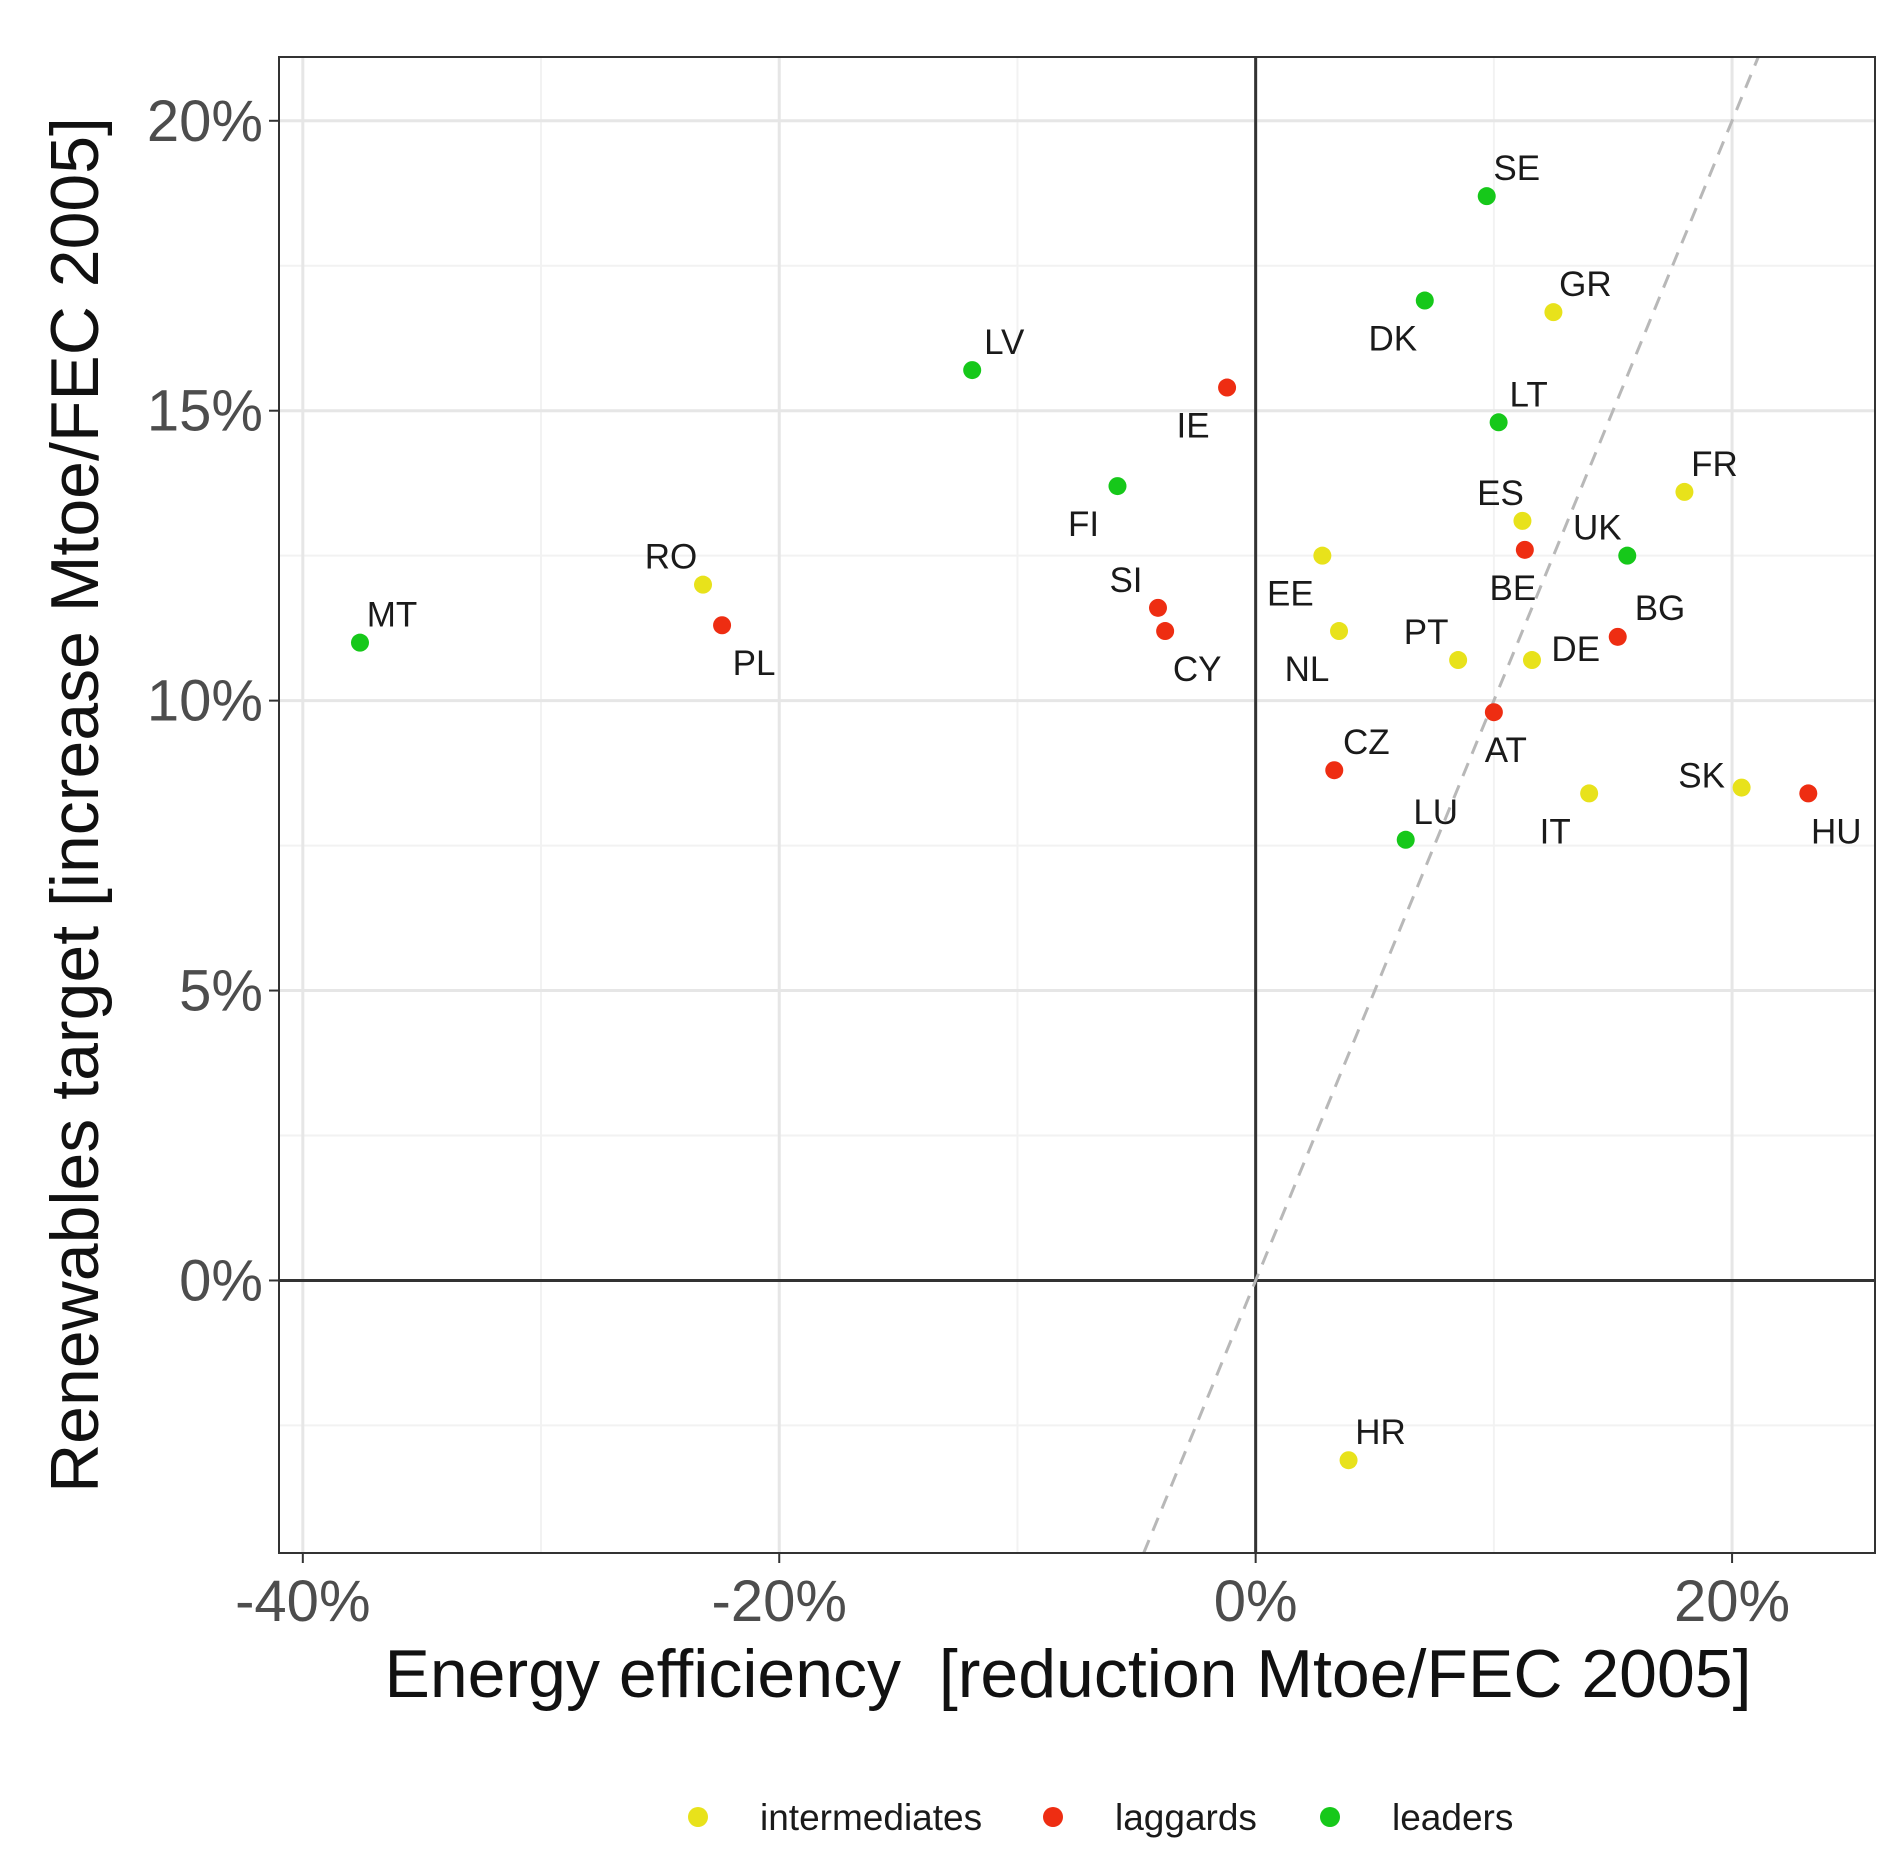 The width and height of the screenshot is (1900, 1860). I want to click on point-pt, so click(1458, 660).